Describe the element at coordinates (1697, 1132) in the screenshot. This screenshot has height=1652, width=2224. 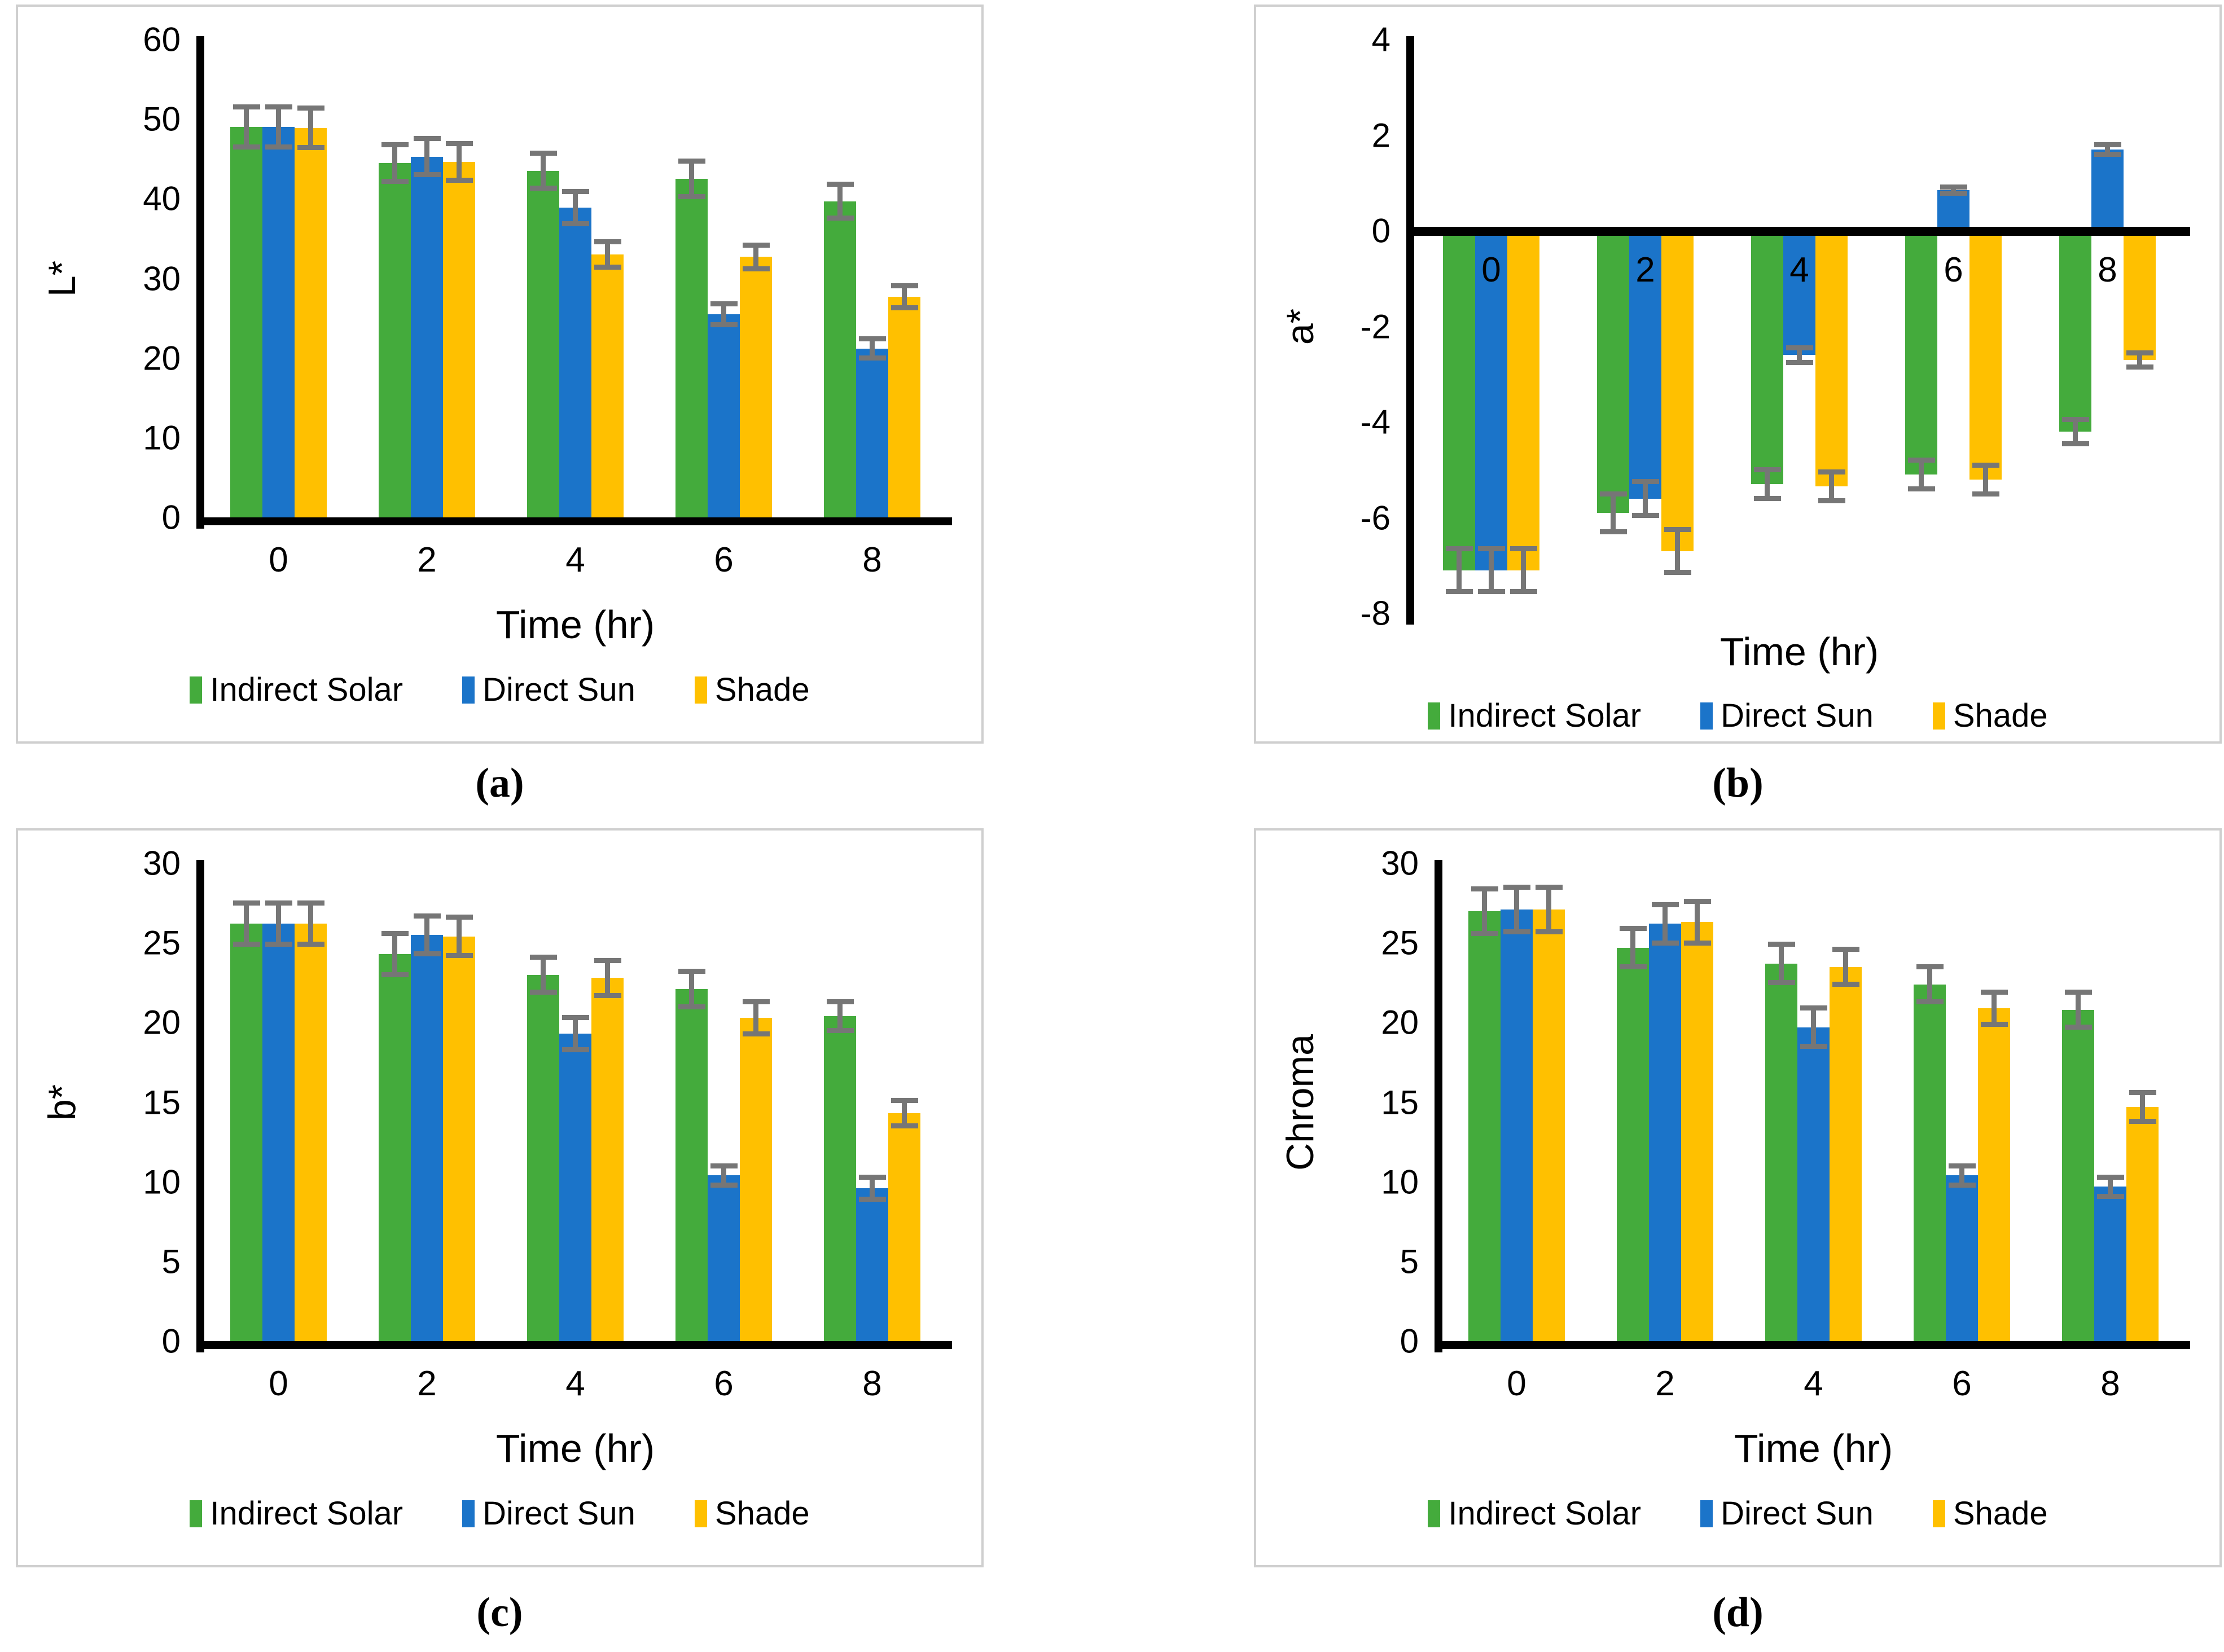
I see `bar-shade-t2` at that location.